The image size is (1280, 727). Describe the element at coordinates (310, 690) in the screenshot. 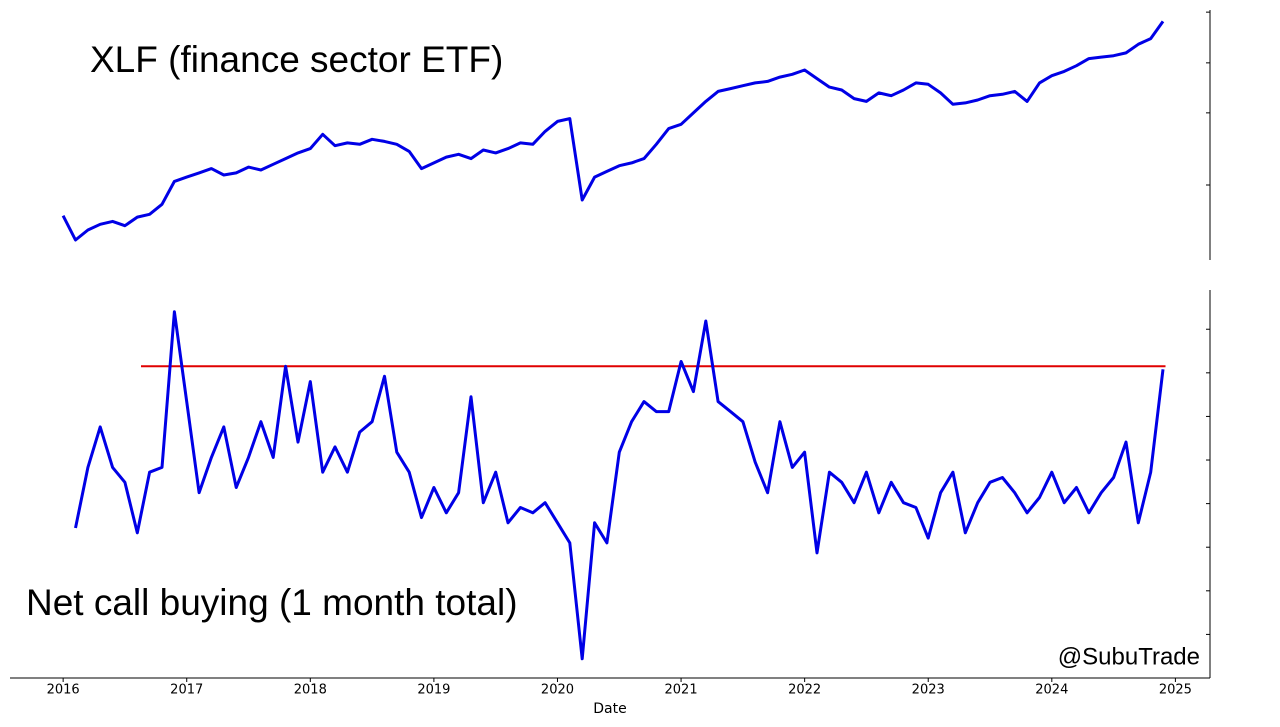

I see `x-tick-label: 2018` at that location.